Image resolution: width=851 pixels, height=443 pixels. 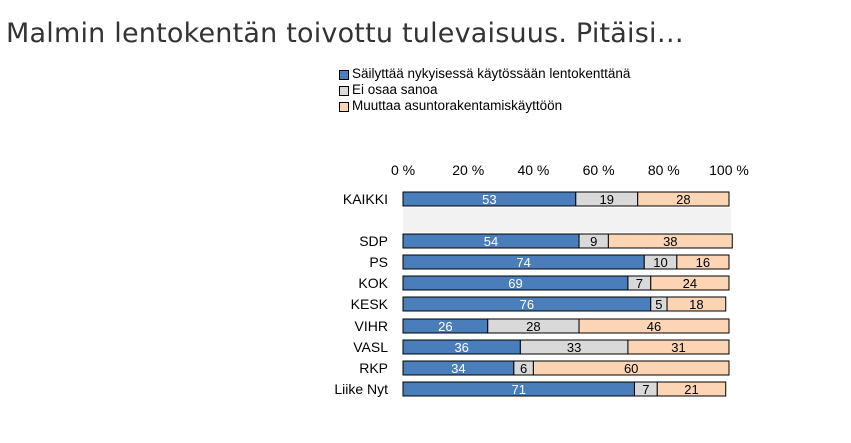 I want to click on highlight-band, so click(x=567, y=220).